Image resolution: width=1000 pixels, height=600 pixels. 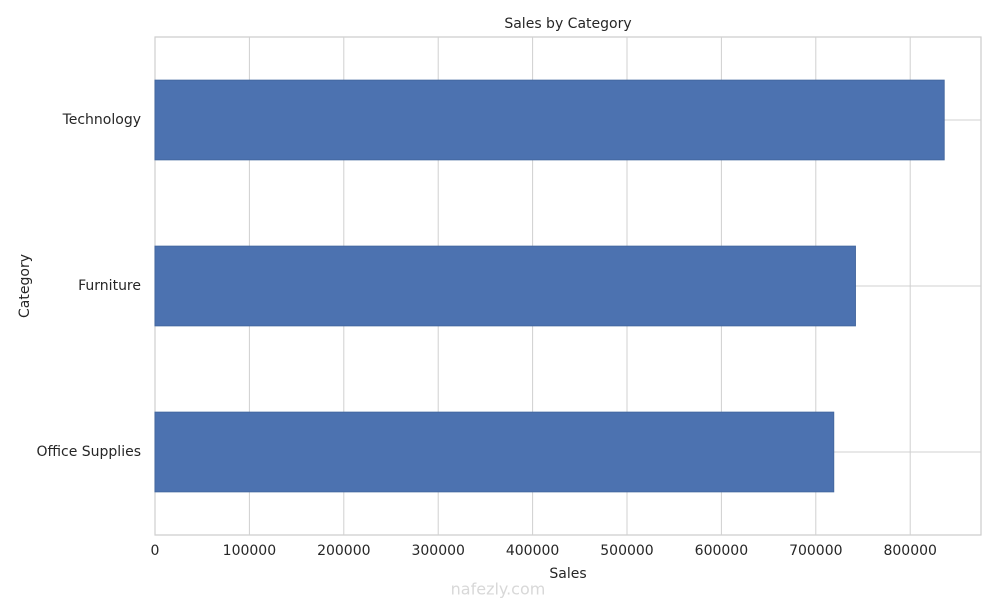 What do you see at coordinates (909, 551) in the screenshot?
I see `x-tick-label: 800000` at bounding box center [909, 551].